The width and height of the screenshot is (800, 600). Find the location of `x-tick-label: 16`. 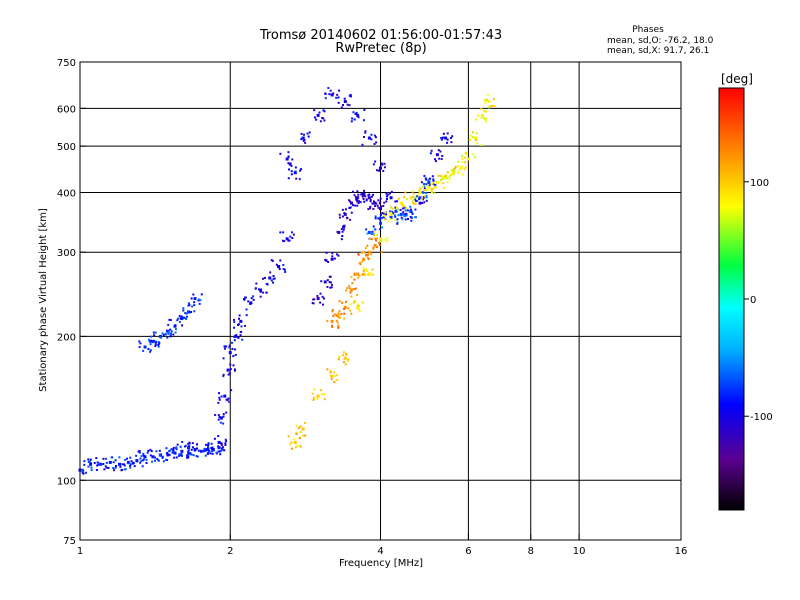

x-tick-label: 16 is located at coordinates (681, 551).